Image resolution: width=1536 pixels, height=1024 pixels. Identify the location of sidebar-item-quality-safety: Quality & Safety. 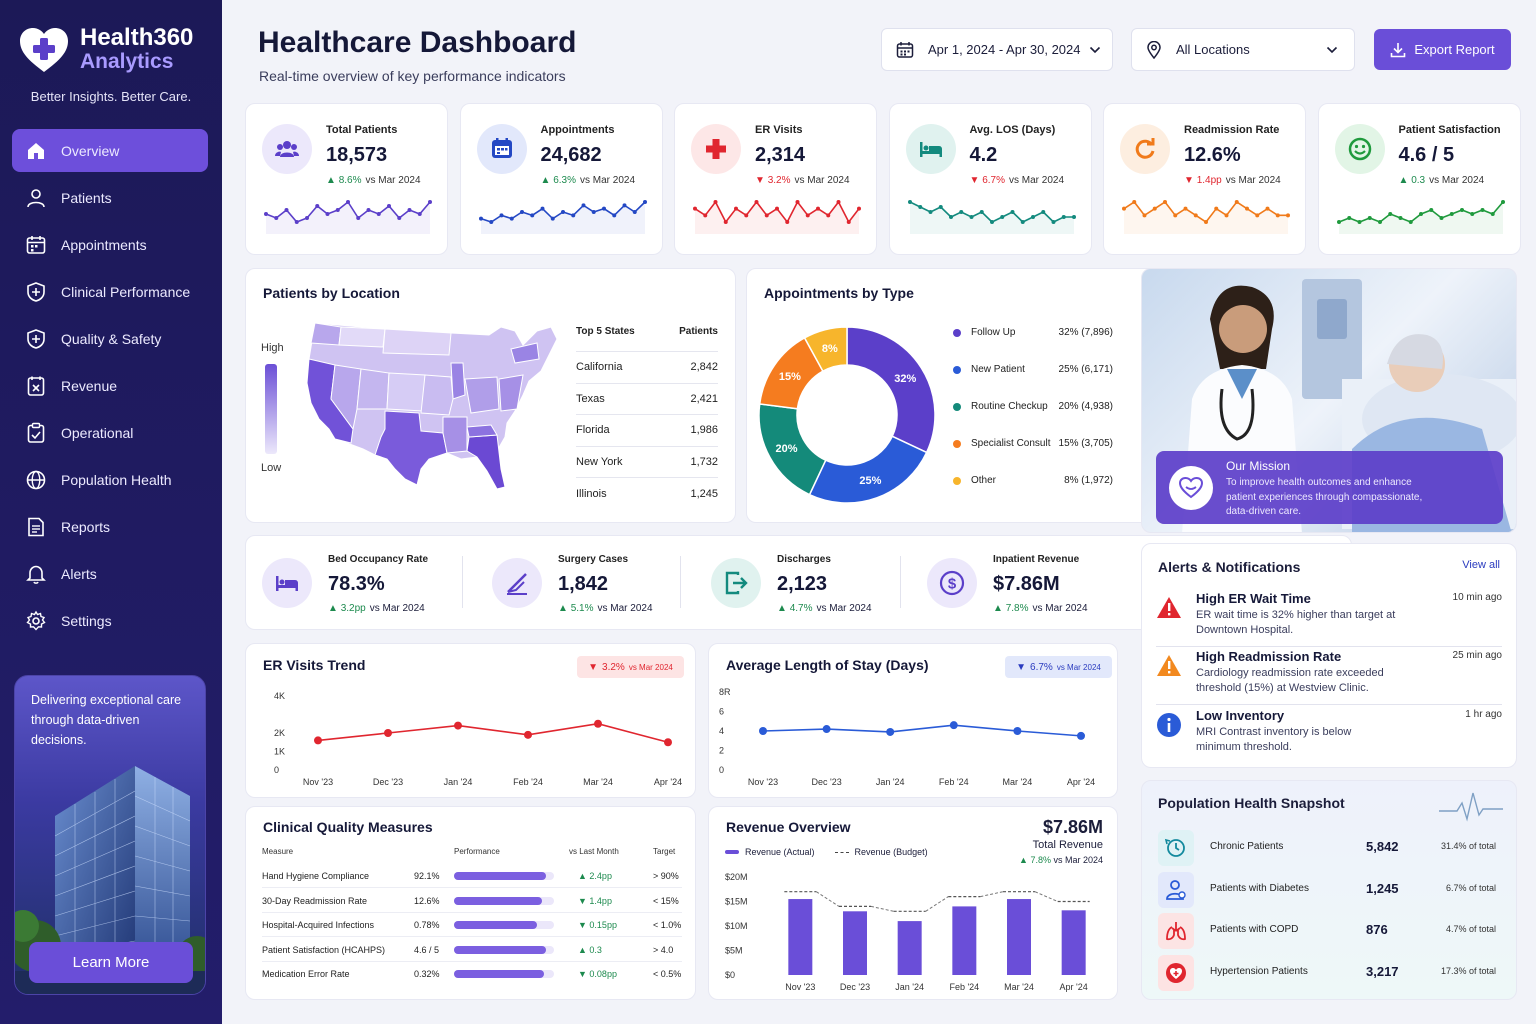
(110, 338).